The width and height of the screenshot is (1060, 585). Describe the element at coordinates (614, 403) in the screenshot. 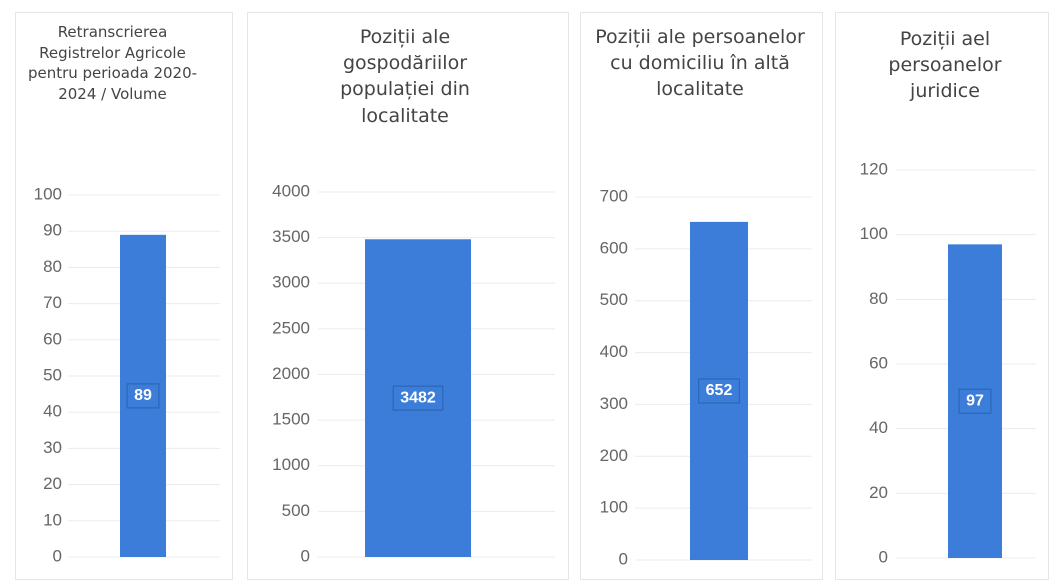

I see `y-tick-label: 300` at that location.